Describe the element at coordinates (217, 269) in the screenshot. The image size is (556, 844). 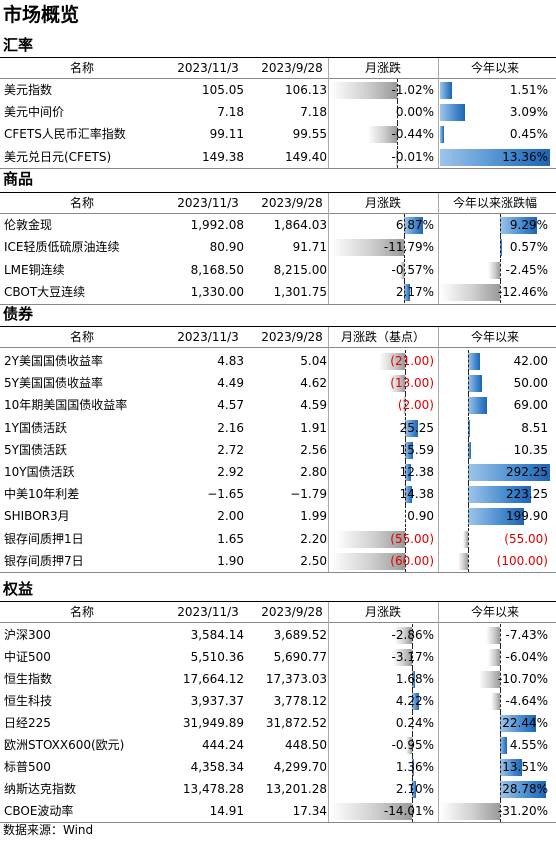
I see `value-2023-11-3: 8,168.50` at that location.